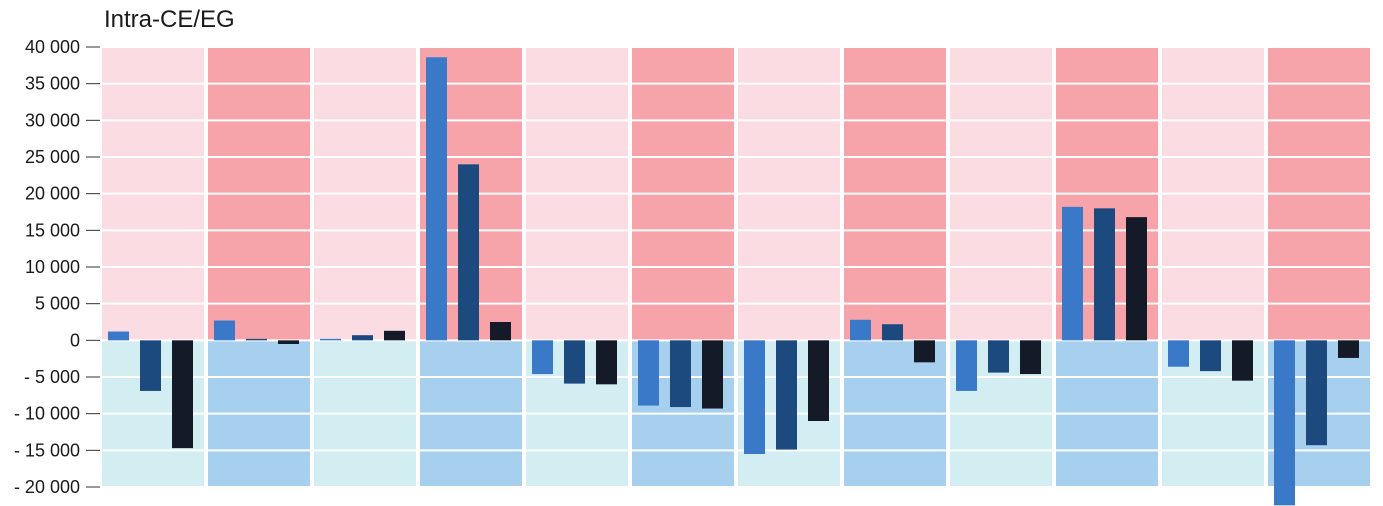 Image resolution: width=1383 pixels, height=506 pixels. What do you see at coordinates (224, 330) in the screenshot?
I see `bar-s1-c2` at bounding box center [224, 330].